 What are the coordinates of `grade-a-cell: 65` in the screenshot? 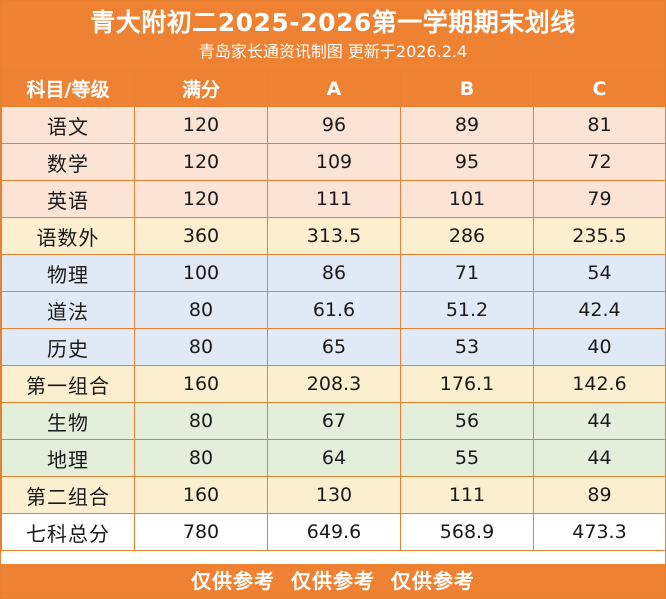 It's located at (334, 347).